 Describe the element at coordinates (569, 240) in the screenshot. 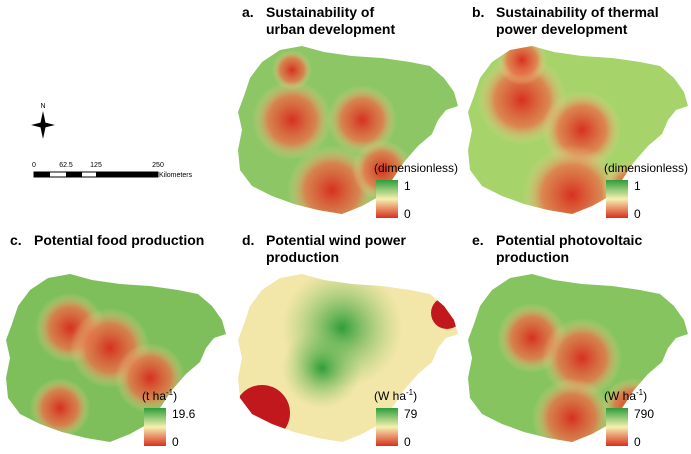

I see `panel-title: Potential photovoltaic` at that location.